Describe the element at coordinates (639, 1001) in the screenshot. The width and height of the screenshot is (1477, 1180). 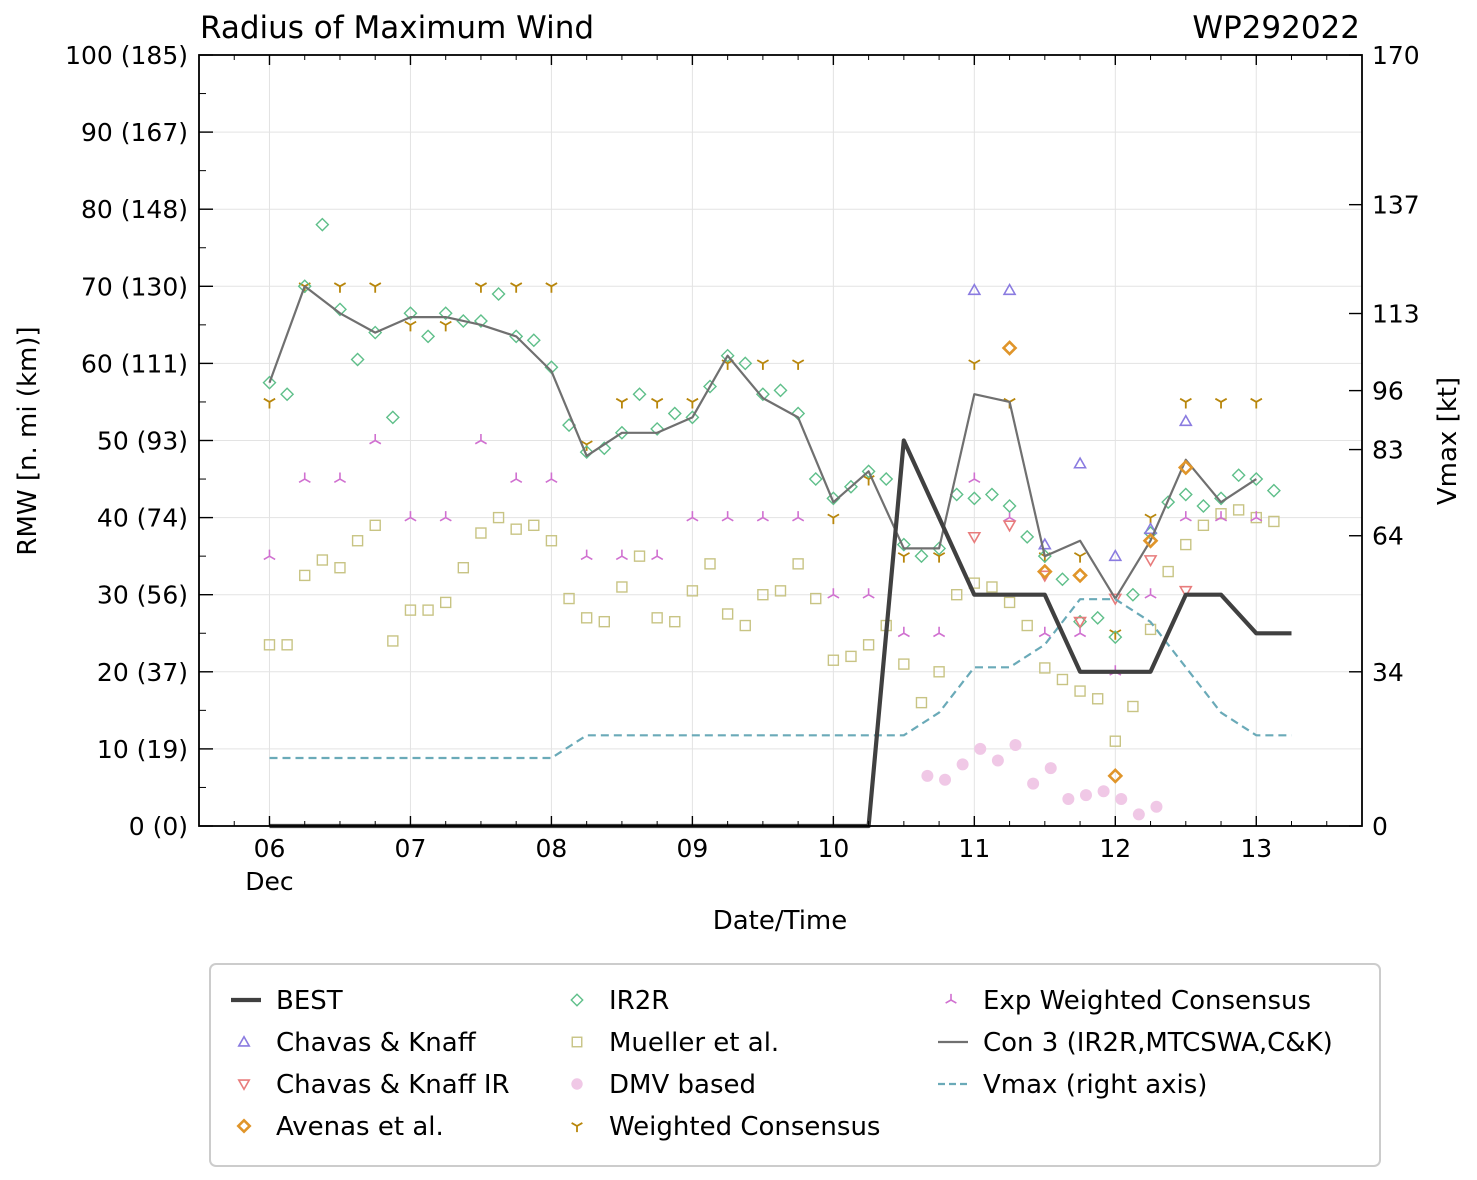
I see `legend-label-ir2r: IR2R` at that location.